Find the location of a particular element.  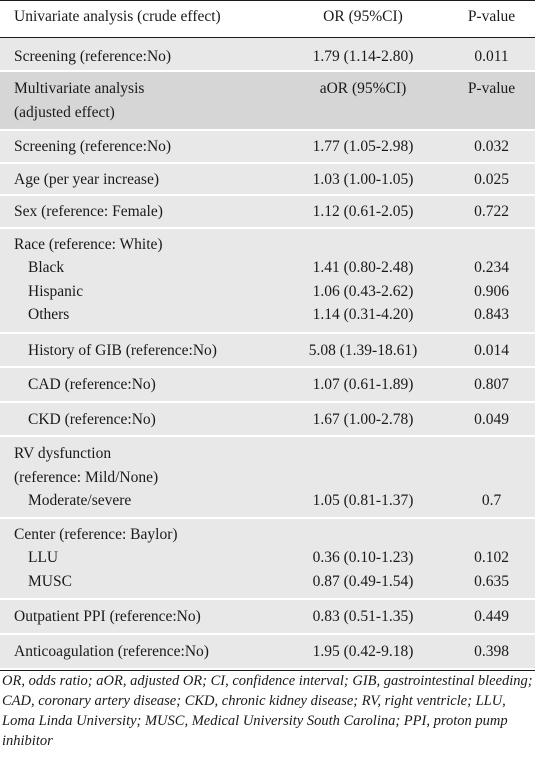

mv-gib-p: 0.014 is located at coordinates (491, 350).